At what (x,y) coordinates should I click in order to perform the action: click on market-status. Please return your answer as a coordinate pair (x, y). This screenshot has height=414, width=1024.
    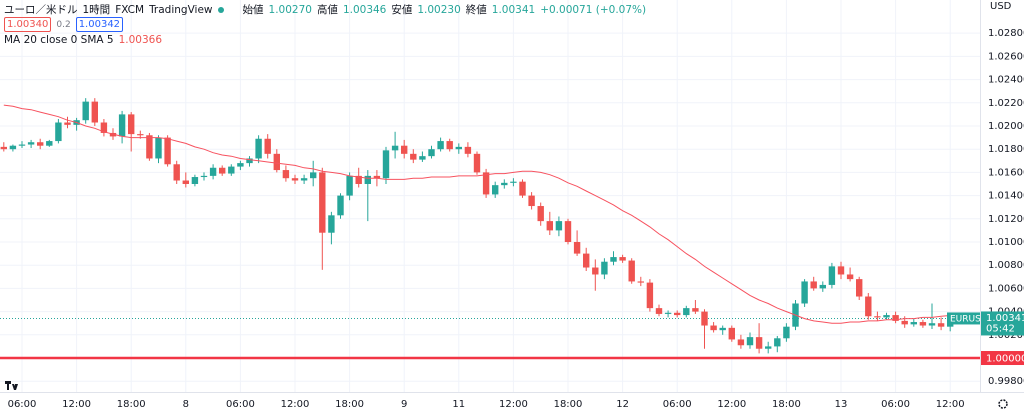
    Looking at the image, I should click on (220, 9).